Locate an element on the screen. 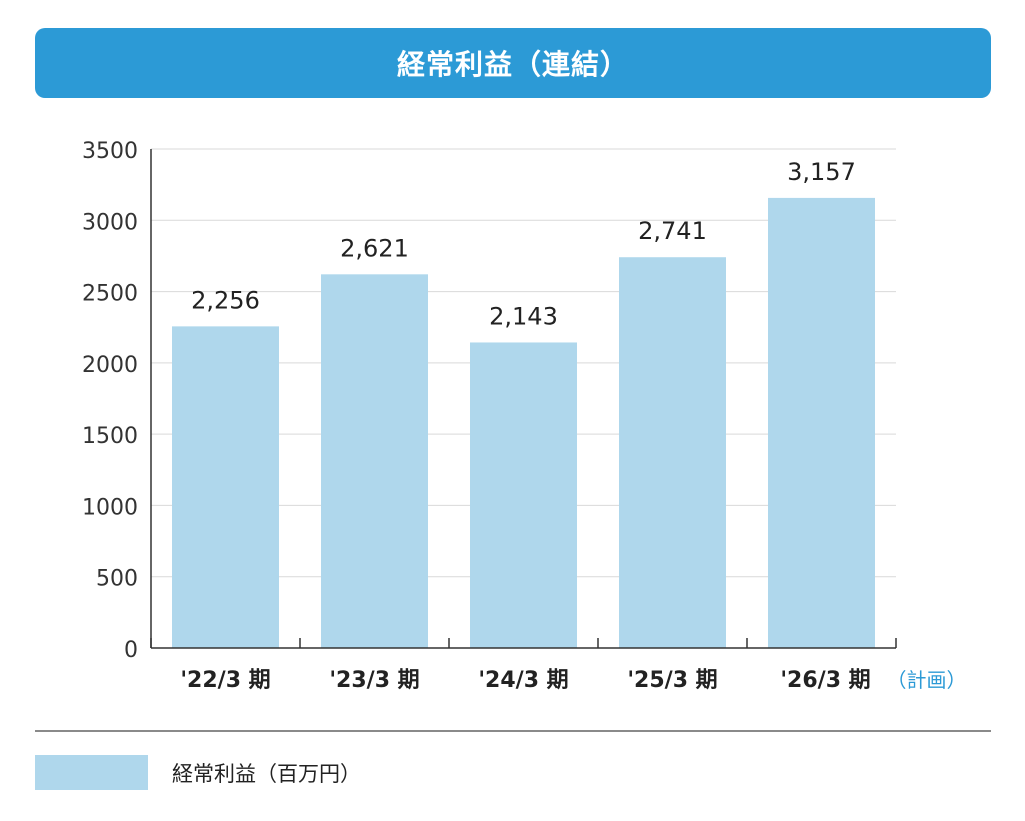 This screenshot has height=821, width=1025. title-banner: 経常利益（連結） is located at coordinates (513, 63).